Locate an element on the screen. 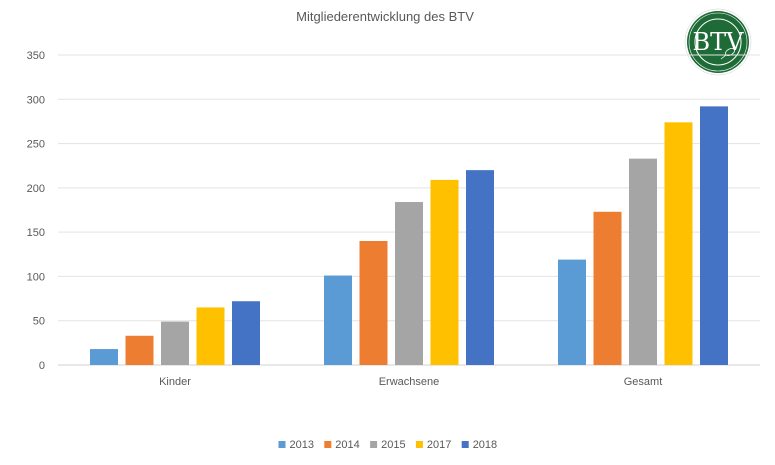 This screenshot has height=465, width=775. y-tick-label: 350 is located at coordinates (36, 56).